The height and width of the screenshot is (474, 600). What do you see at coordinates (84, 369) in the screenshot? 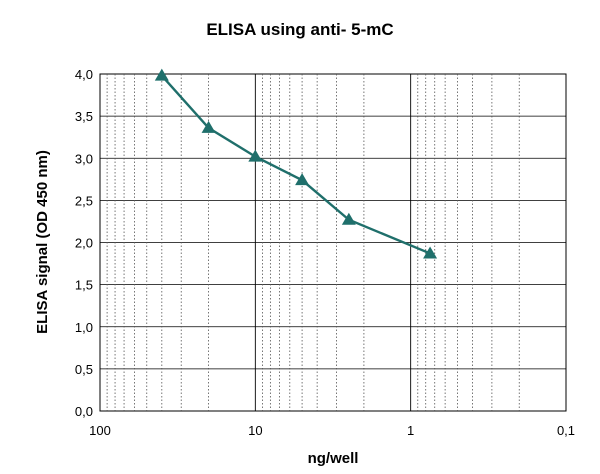
I see `y-tick-label: 0,5` at bounding box center [84, 369].